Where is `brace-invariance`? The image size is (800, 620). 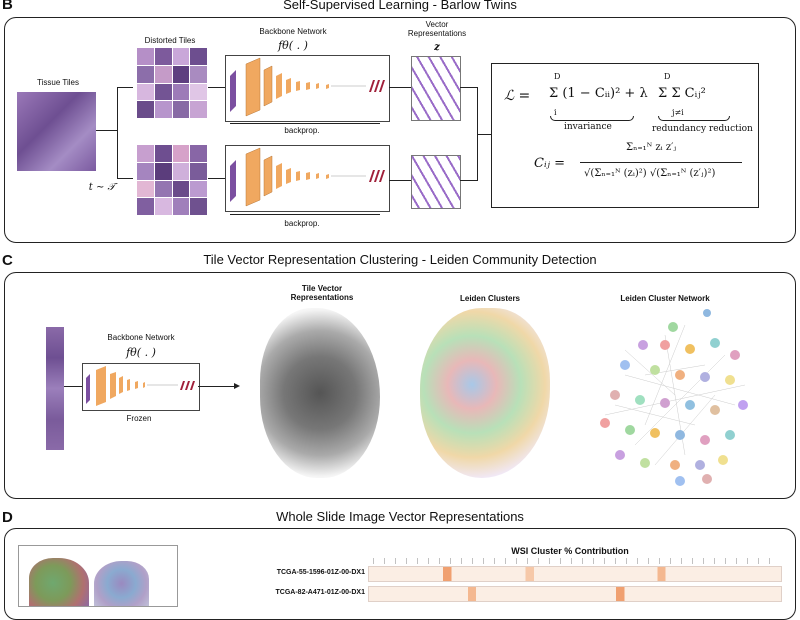
brace-invariance is located at coordinates (592, 118).